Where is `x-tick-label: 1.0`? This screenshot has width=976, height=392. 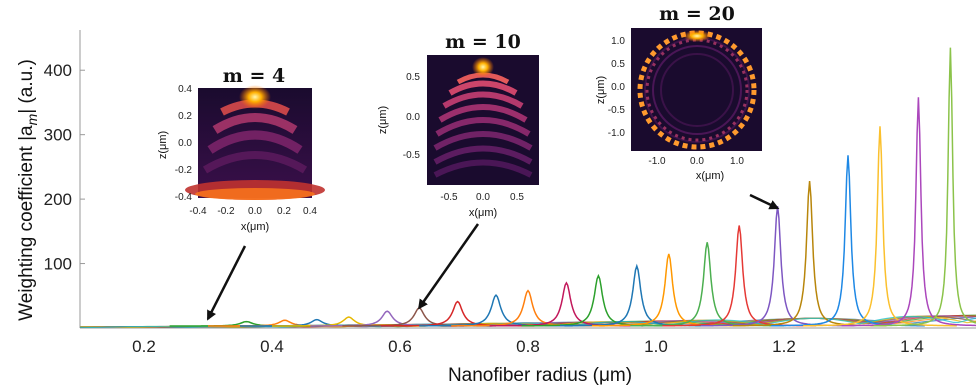 x-tick-label: 1.0 is located at coordinates (656, 346).